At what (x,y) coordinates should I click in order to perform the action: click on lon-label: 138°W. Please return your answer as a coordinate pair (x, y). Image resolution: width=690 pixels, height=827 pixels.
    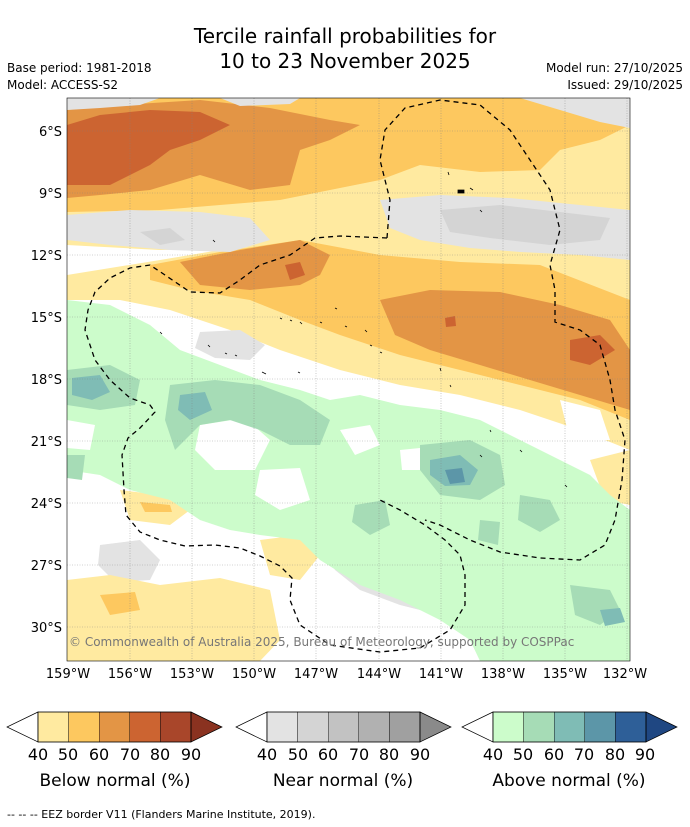
    Looking at the image, I should click on (503, 674).